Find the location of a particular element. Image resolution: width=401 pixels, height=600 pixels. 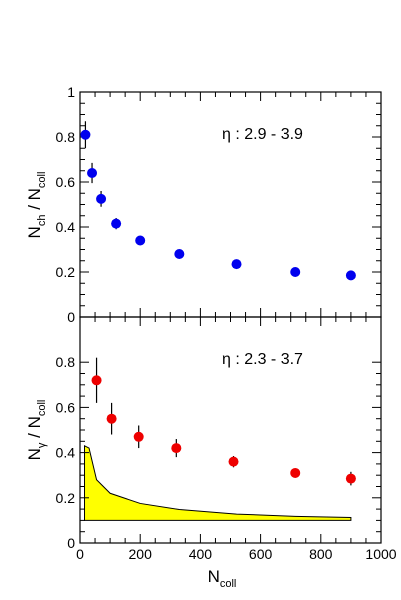

top-eta-annotation: η : 2.9 - 3.9 is located at coordinates (262, 134).